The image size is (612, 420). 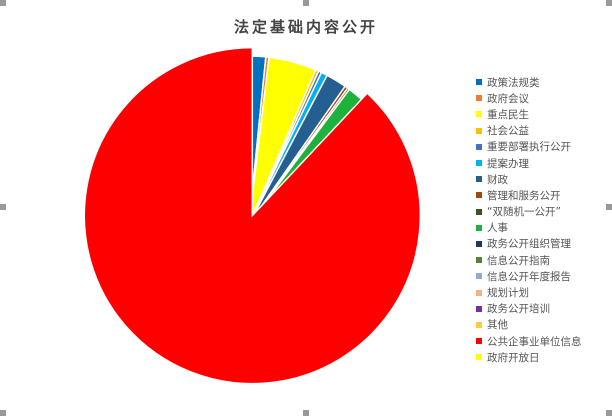 I want to click on legend-item: 政策法规类, so click(x=529, y=82).